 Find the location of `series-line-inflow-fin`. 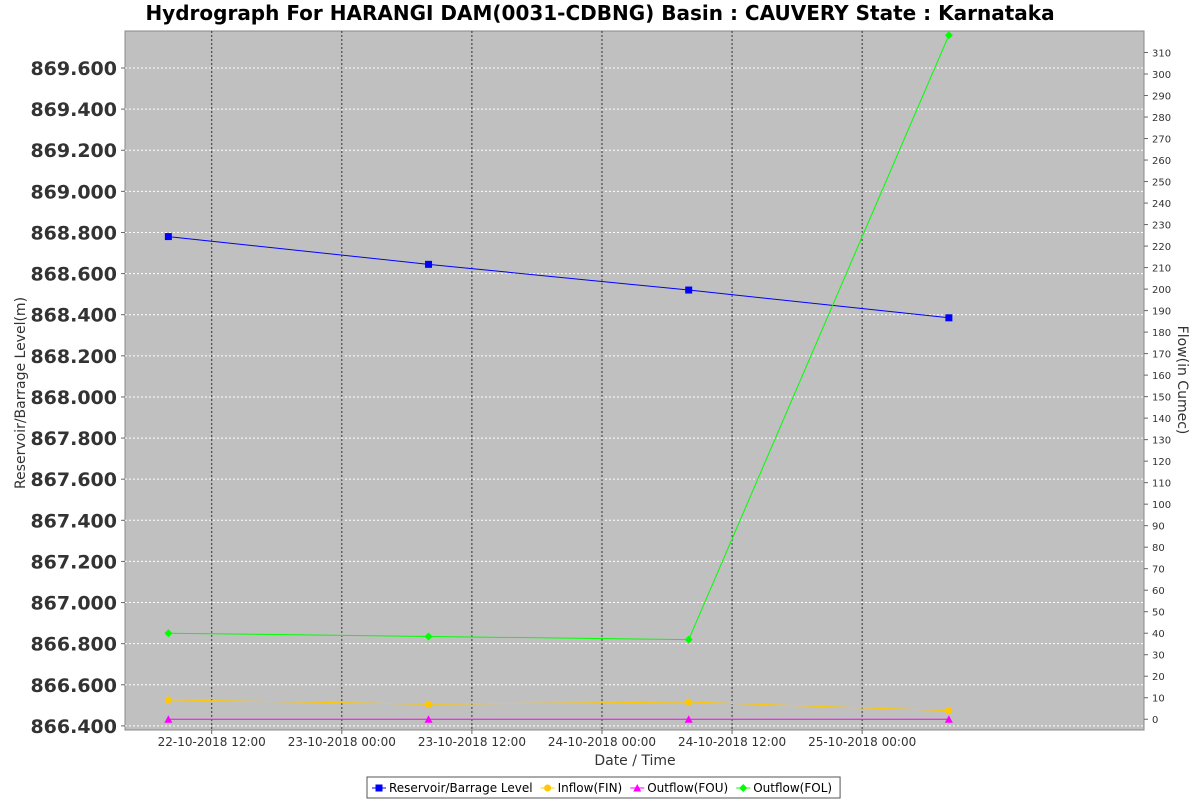

series-line-inflow-fin is located at coordinates (558, 705).